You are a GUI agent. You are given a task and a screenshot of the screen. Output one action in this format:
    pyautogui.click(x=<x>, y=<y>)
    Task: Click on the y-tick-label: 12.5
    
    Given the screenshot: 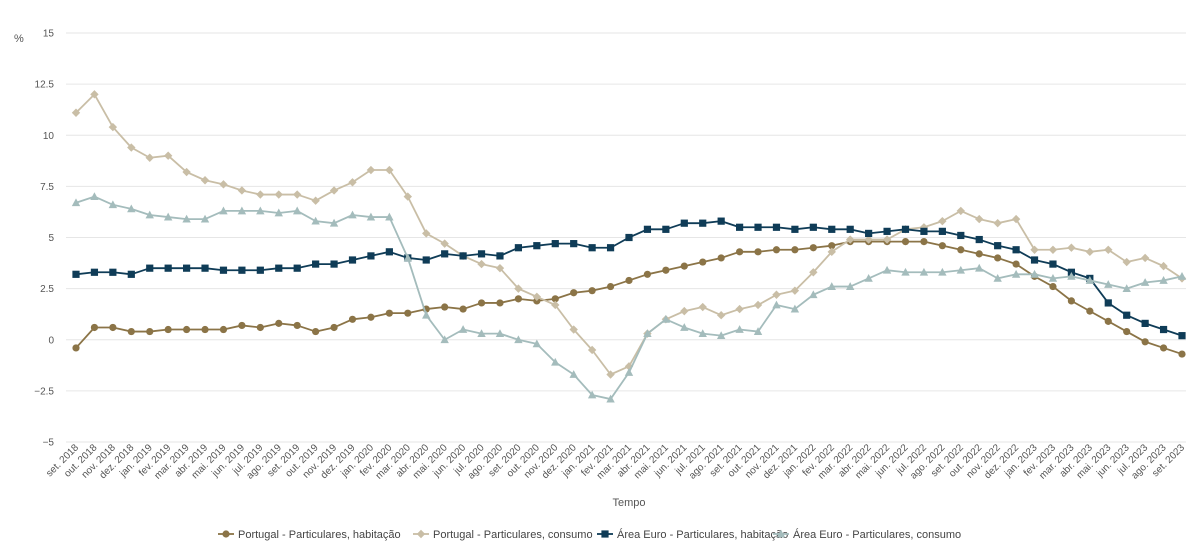 What is the action you would take?
    pyautogui.click(x=45, y=85)
    